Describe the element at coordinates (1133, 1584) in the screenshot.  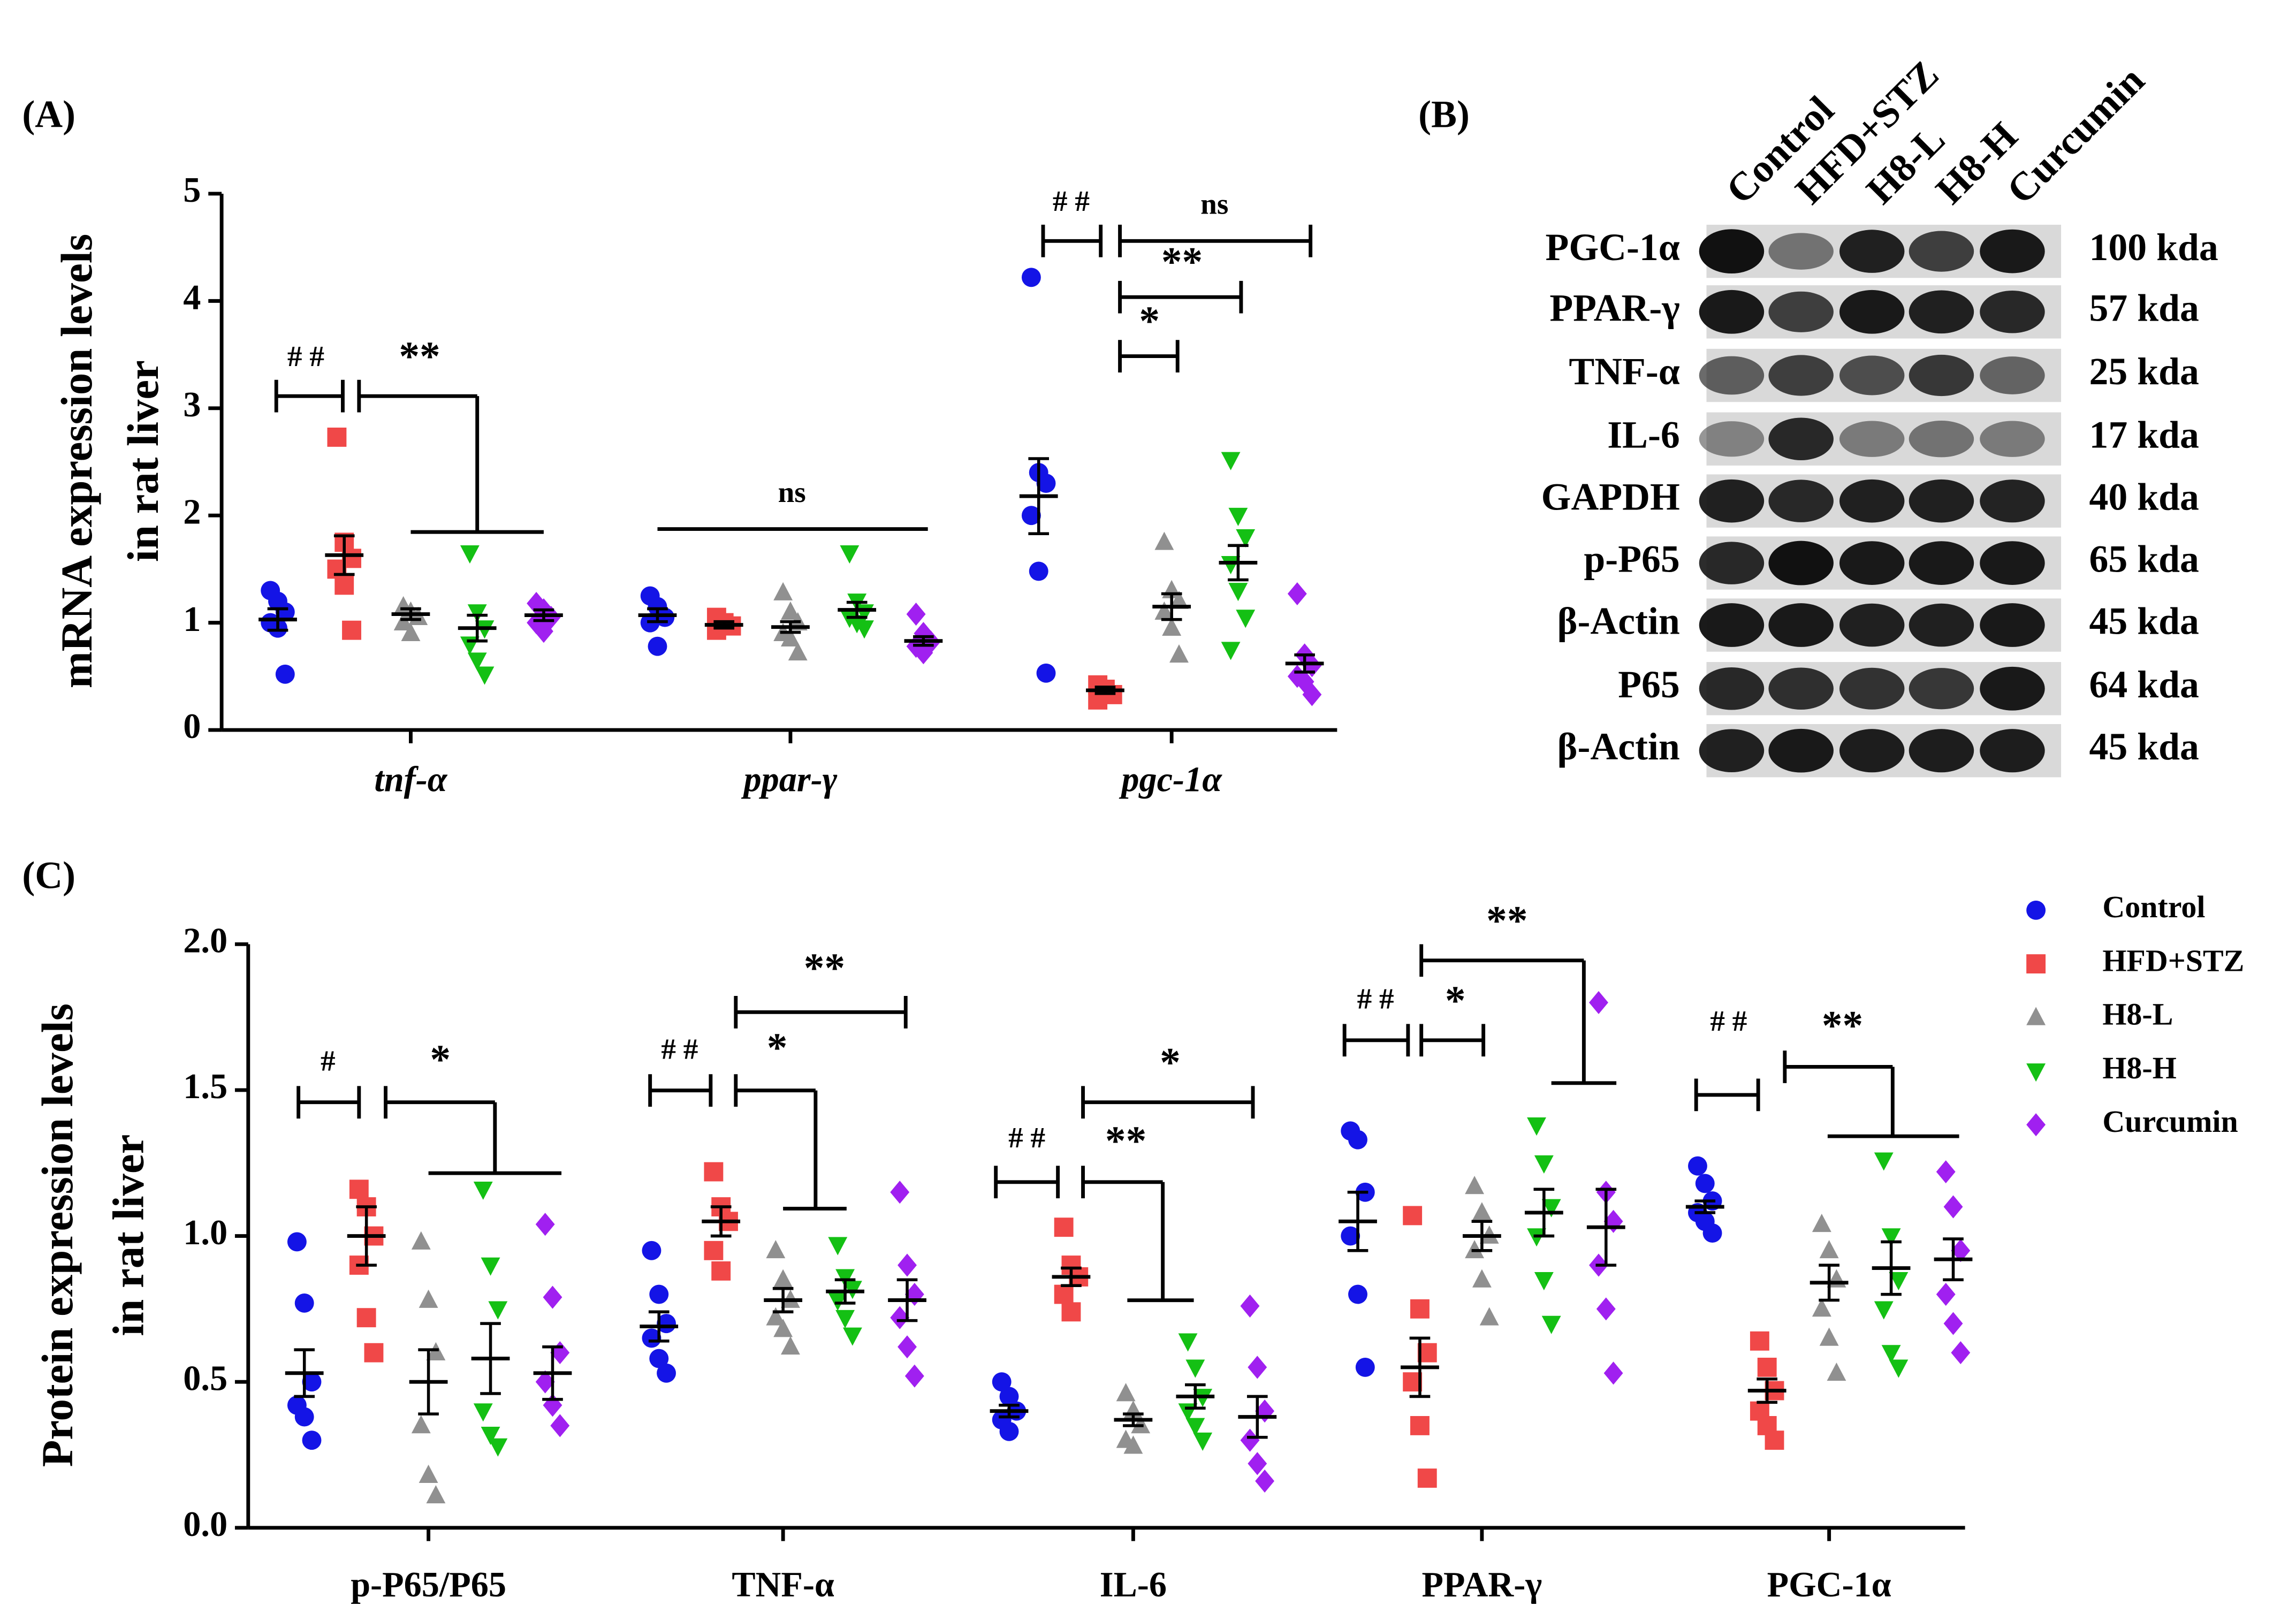
I see `x-tick-label: IL-6` at that location.